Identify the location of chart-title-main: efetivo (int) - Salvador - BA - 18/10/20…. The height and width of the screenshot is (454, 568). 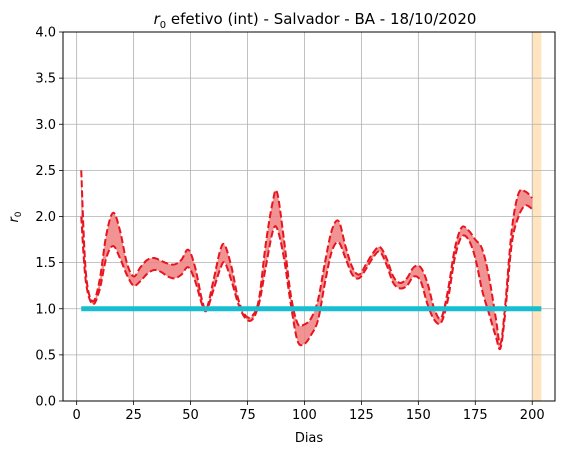
(324, 19).